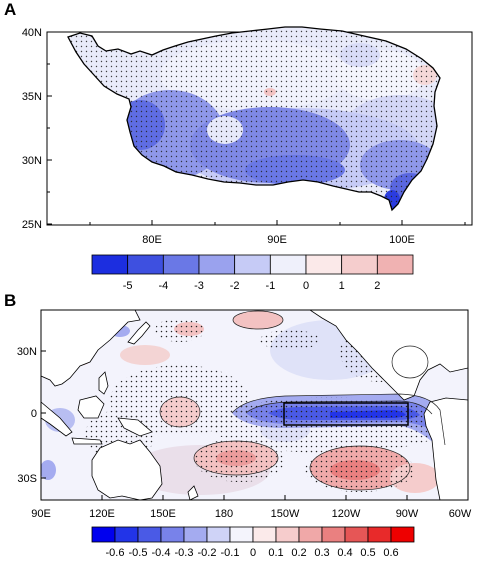 This screenshot has width=484, height=561. Describe the element at coordinates (277, 222) in the screenshot. I see `panel-a-lon-axis` at that location.